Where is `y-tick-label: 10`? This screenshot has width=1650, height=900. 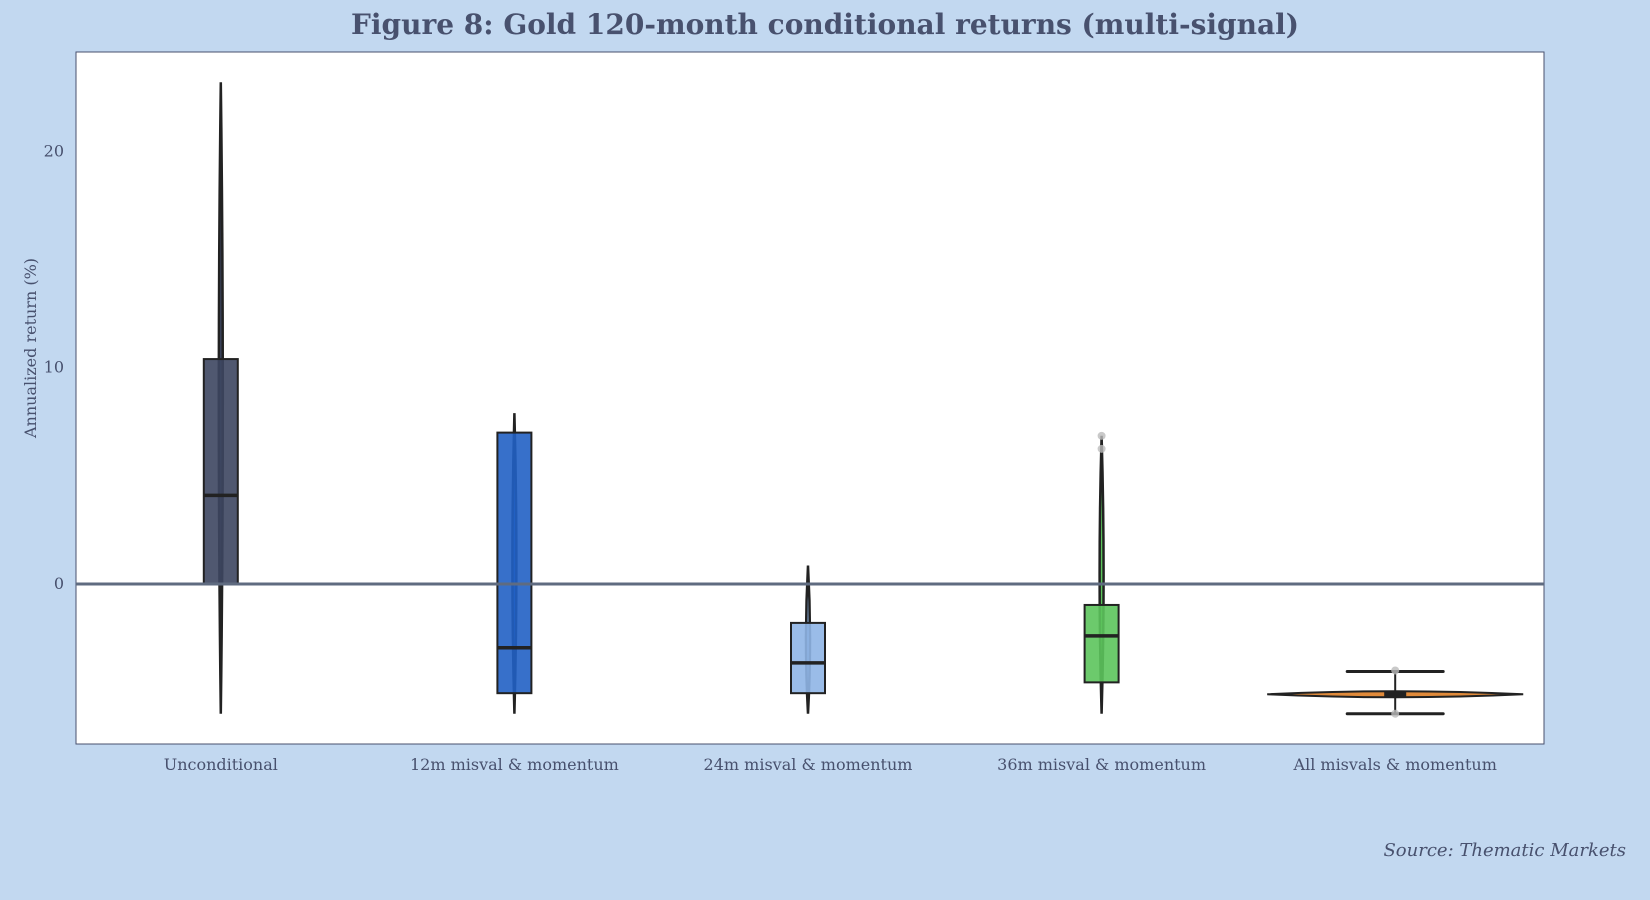 y-tick-label: 10 is located at coordinates (54, 367).